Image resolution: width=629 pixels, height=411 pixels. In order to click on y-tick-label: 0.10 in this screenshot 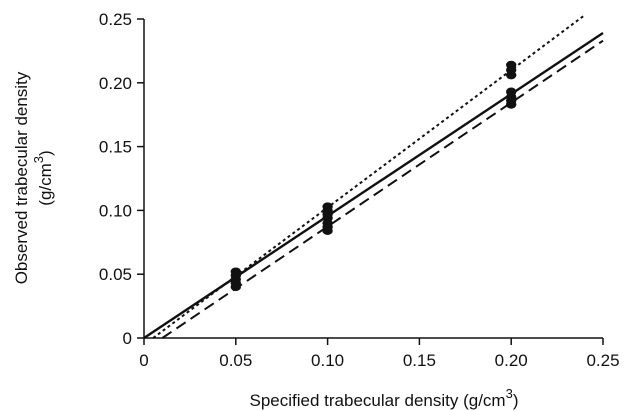, I will do `click(115, 210)`.